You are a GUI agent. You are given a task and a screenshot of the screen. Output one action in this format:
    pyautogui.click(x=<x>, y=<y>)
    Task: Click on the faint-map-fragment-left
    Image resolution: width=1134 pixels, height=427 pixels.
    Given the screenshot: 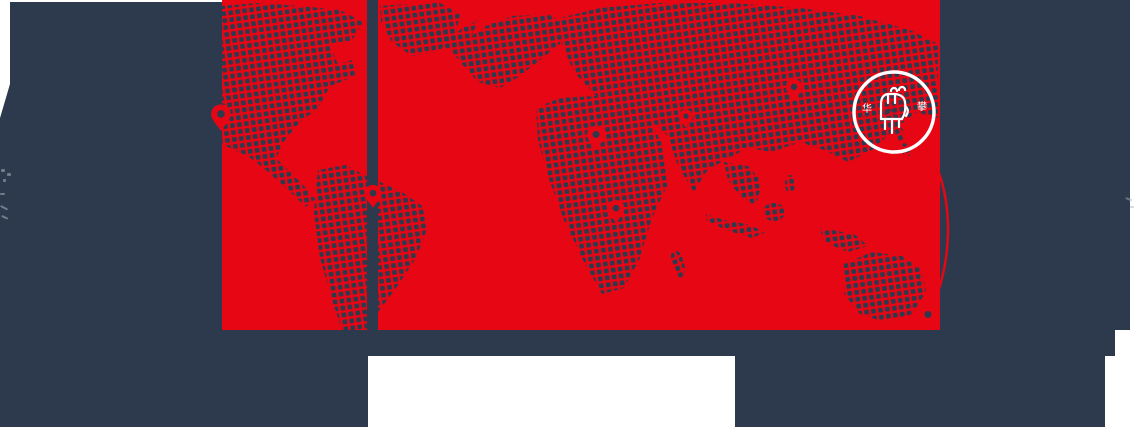 What is the action you would take?
    pyautogui.click(x=5, y=194)
    